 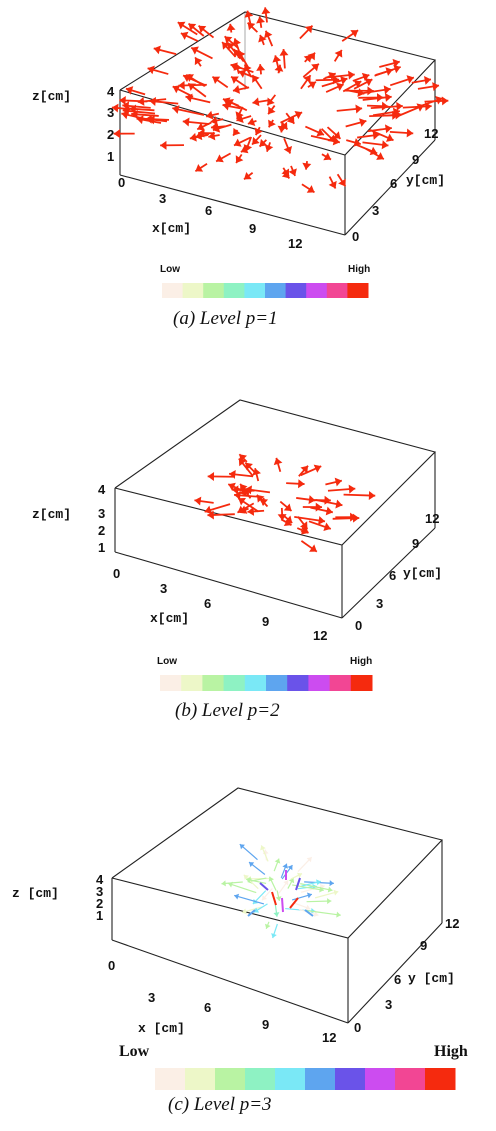 I want to click on y-tick-a-12: 12, so click(x=431, y=133).